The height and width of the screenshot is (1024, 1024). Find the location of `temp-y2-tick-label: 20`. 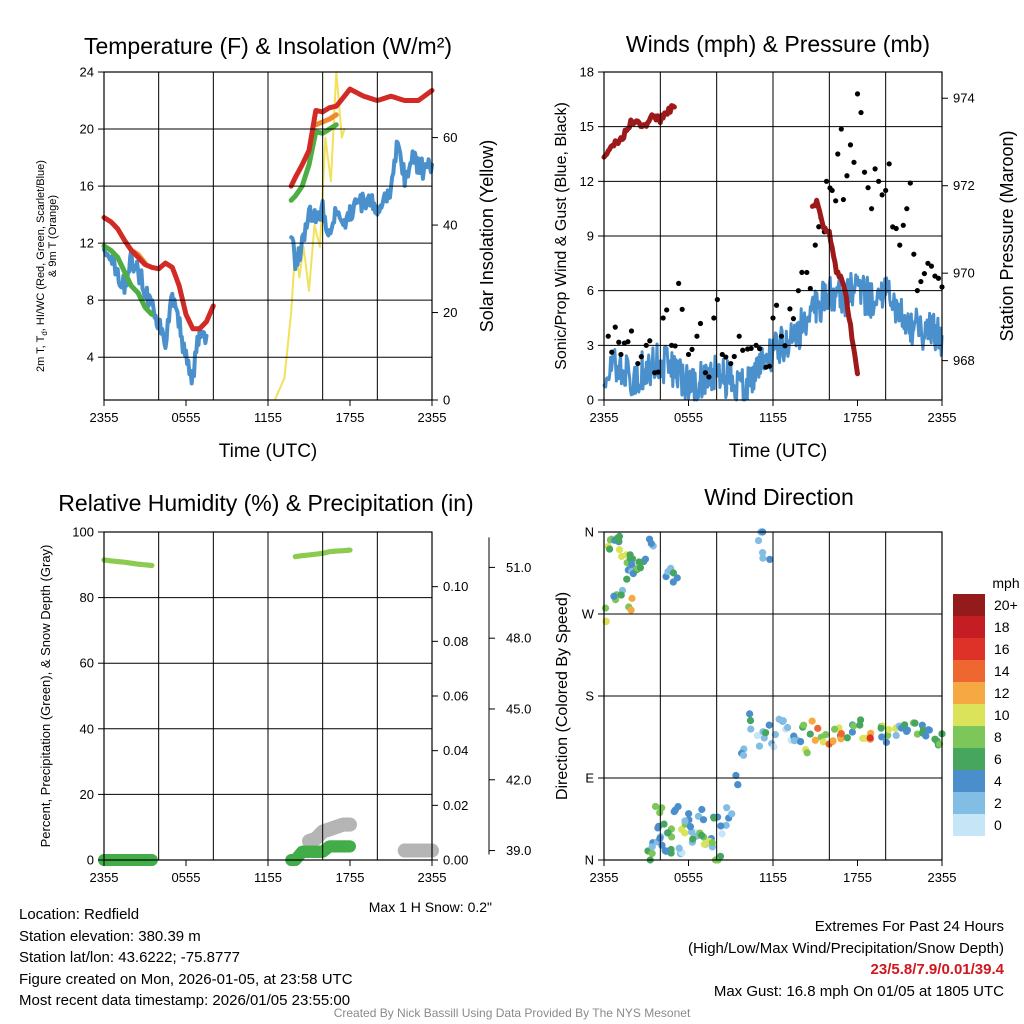

temp-y2-tick-label: 20 is located at coordinates (450, 312).